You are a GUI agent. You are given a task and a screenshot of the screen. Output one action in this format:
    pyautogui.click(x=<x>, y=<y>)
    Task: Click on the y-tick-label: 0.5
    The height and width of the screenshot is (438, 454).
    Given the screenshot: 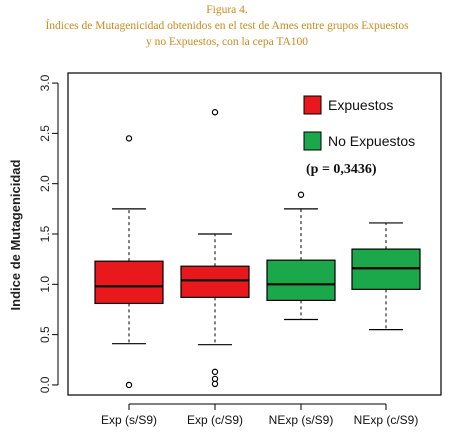 What is the action you would take?
    pyautogui.click(x=45, y=334)
    